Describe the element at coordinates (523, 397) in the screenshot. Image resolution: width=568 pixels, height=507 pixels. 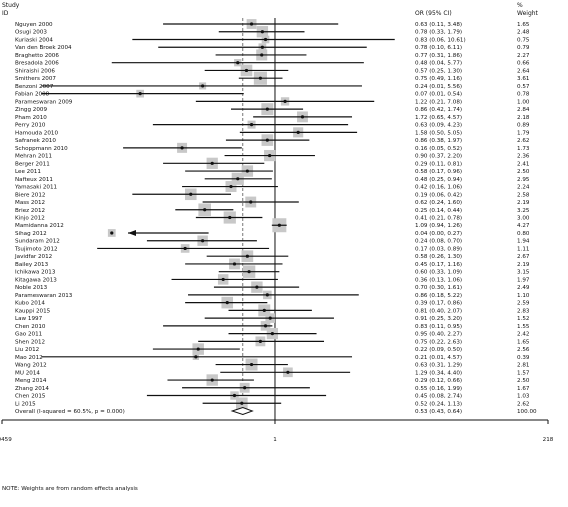
I see `study-weight: 1.03` at that location.